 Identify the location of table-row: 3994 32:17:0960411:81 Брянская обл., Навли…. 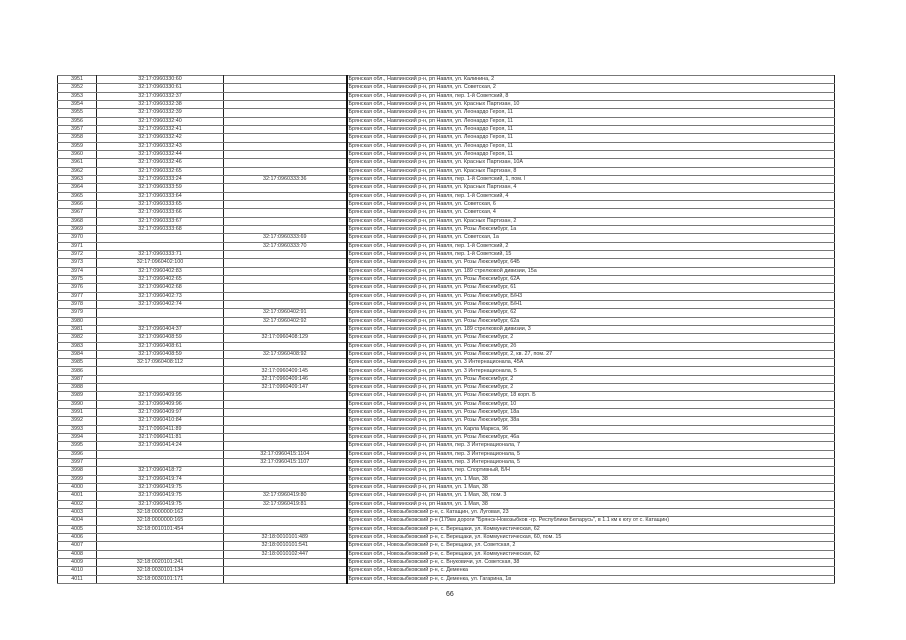
(446, 438).